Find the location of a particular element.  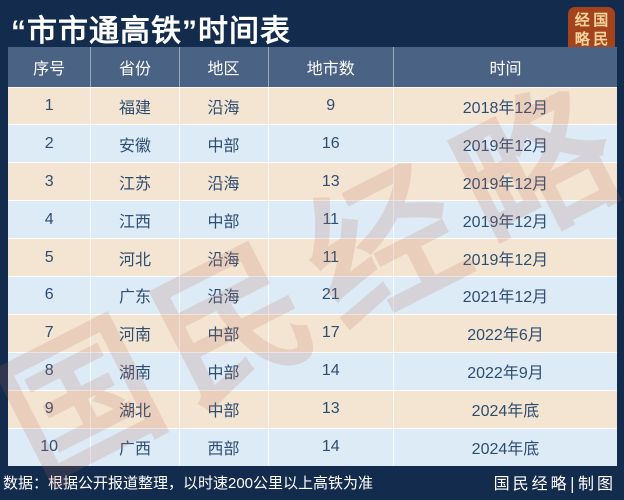

cell-index: 2 is located at coordinates (50, 144).